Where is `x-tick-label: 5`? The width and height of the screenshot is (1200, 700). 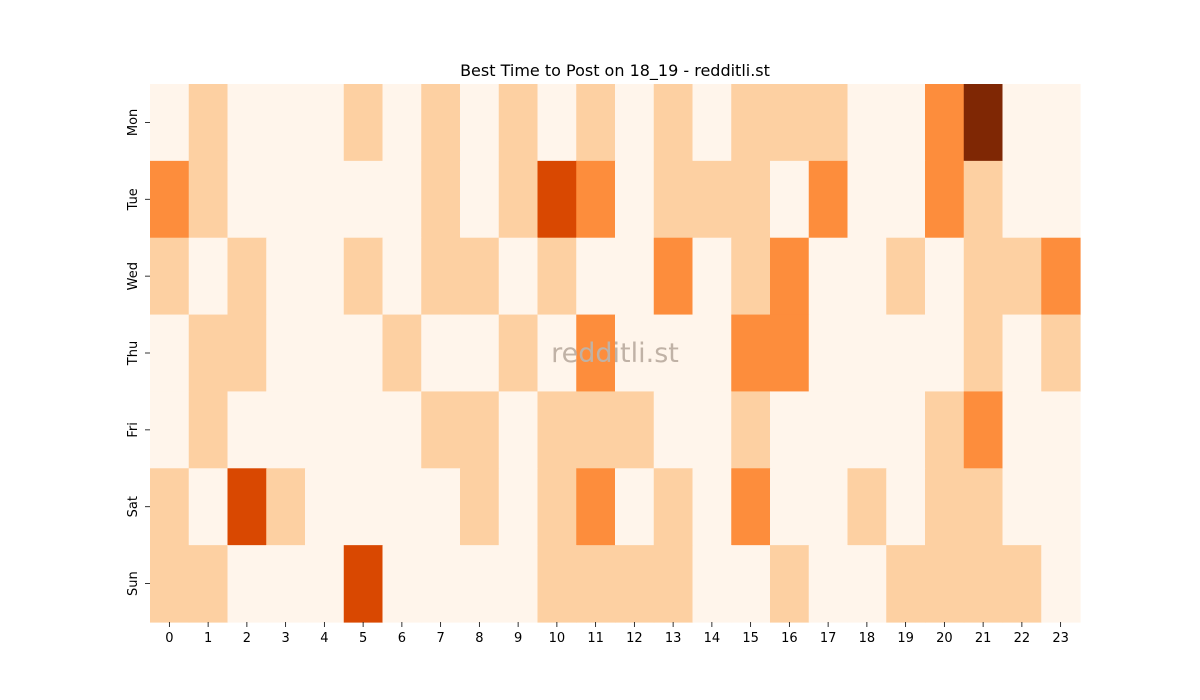
x-tick-label: 5 is located at coordinates (363, 638).